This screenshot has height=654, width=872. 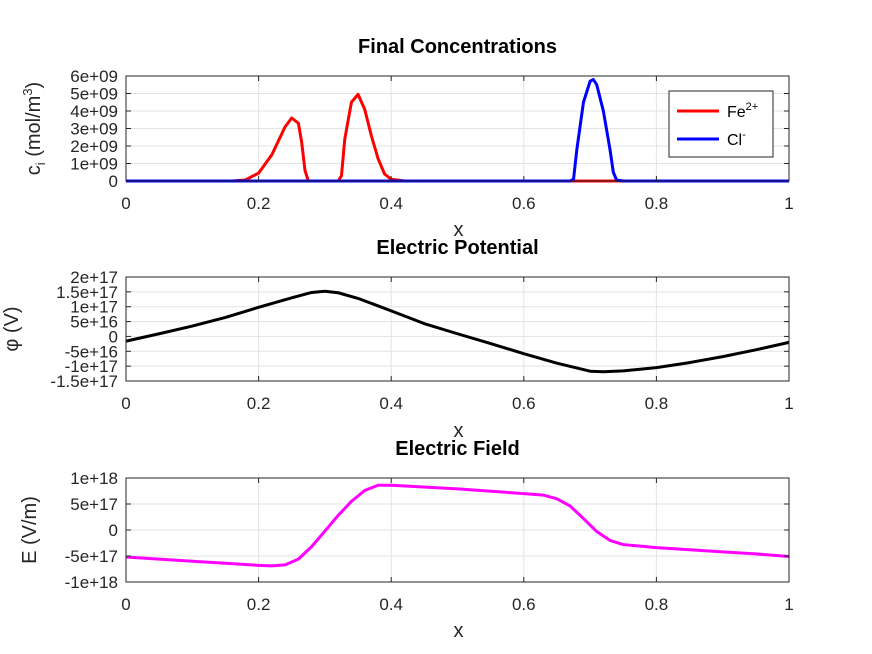 I want to click on legend-label: Fe2+, so click(x=742, y=111).